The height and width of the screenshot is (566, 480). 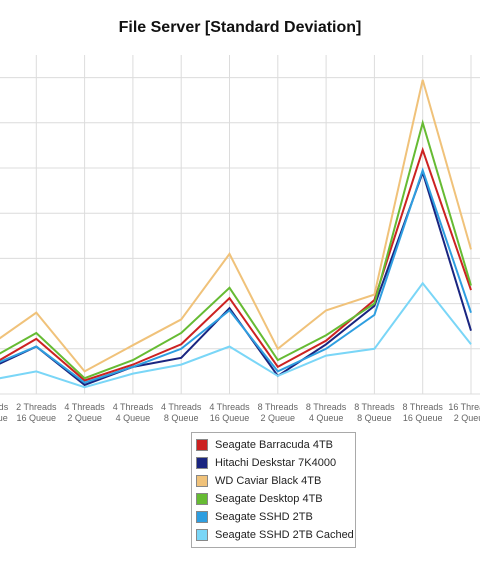 I want to click on legend-item: Seagate Barracuda 4TB, so click(x=275, y=445).